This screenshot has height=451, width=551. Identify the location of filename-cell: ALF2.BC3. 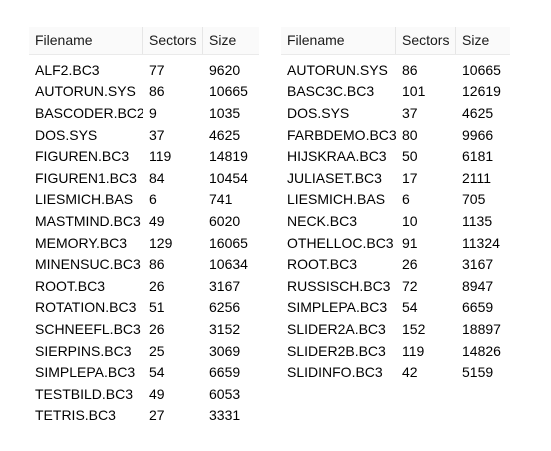
(67, 69).